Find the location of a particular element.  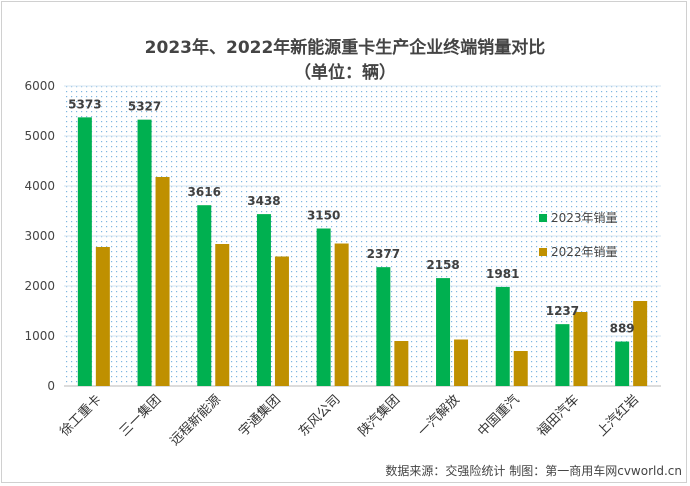

y-tick-label: 5000 is located at coordinates (39, 136).